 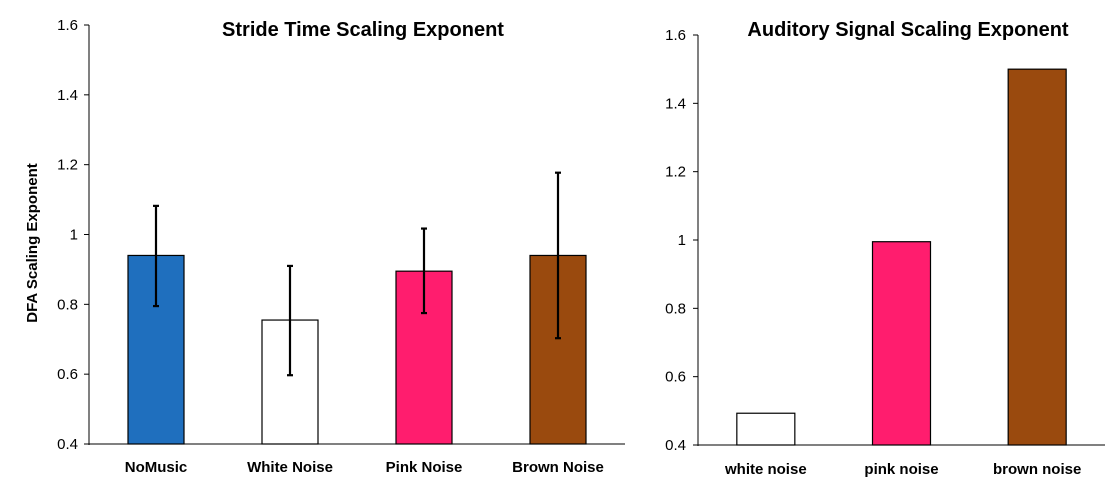 I want to click on left-chart-title: Stride Time Scaling Exponent, so click(x=363, y=30).